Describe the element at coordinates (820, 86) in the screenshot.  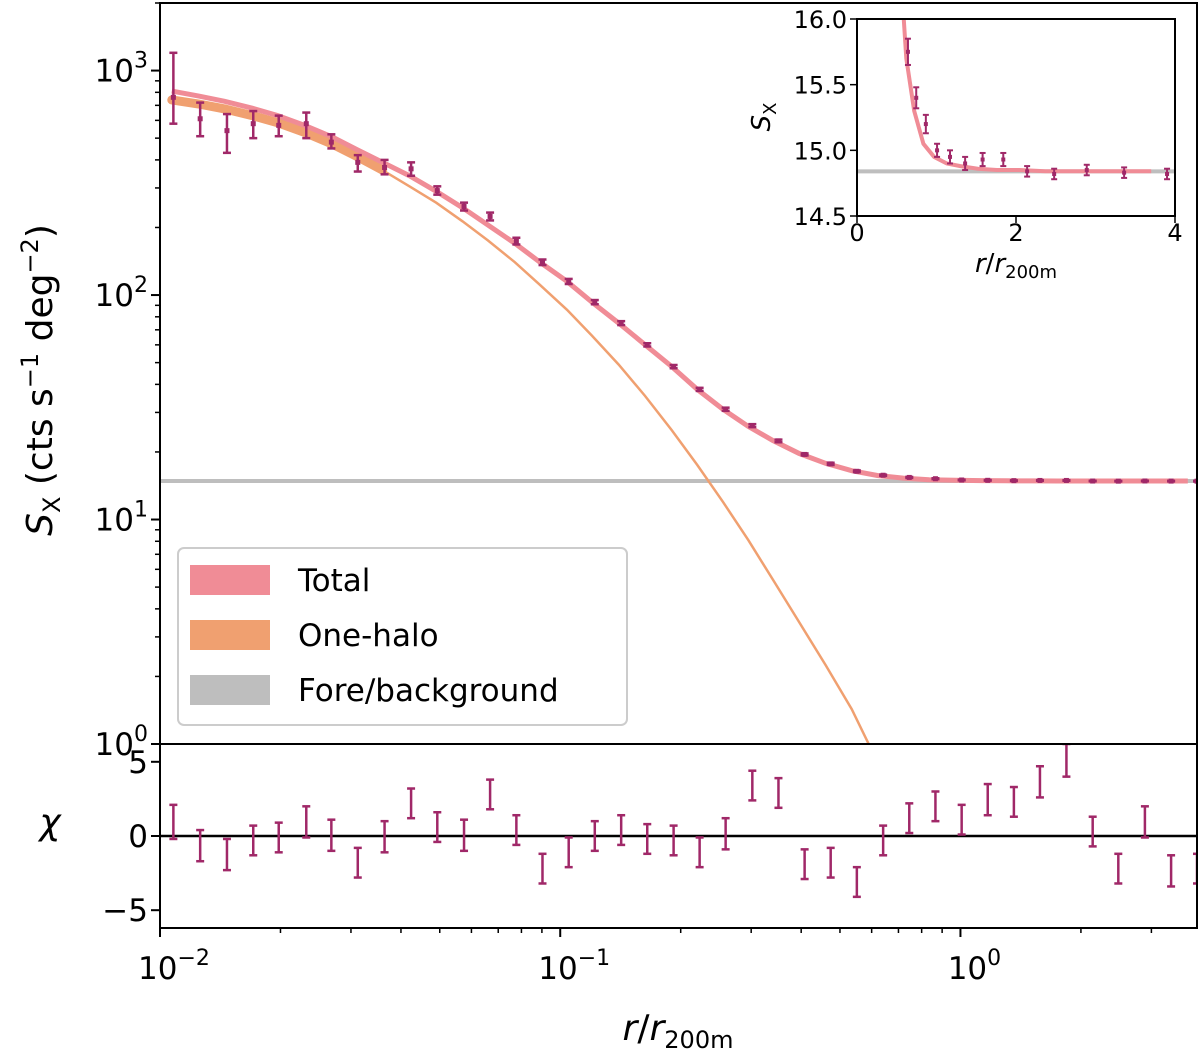
I see `inset-y-tick-label: 15.5` at that location.